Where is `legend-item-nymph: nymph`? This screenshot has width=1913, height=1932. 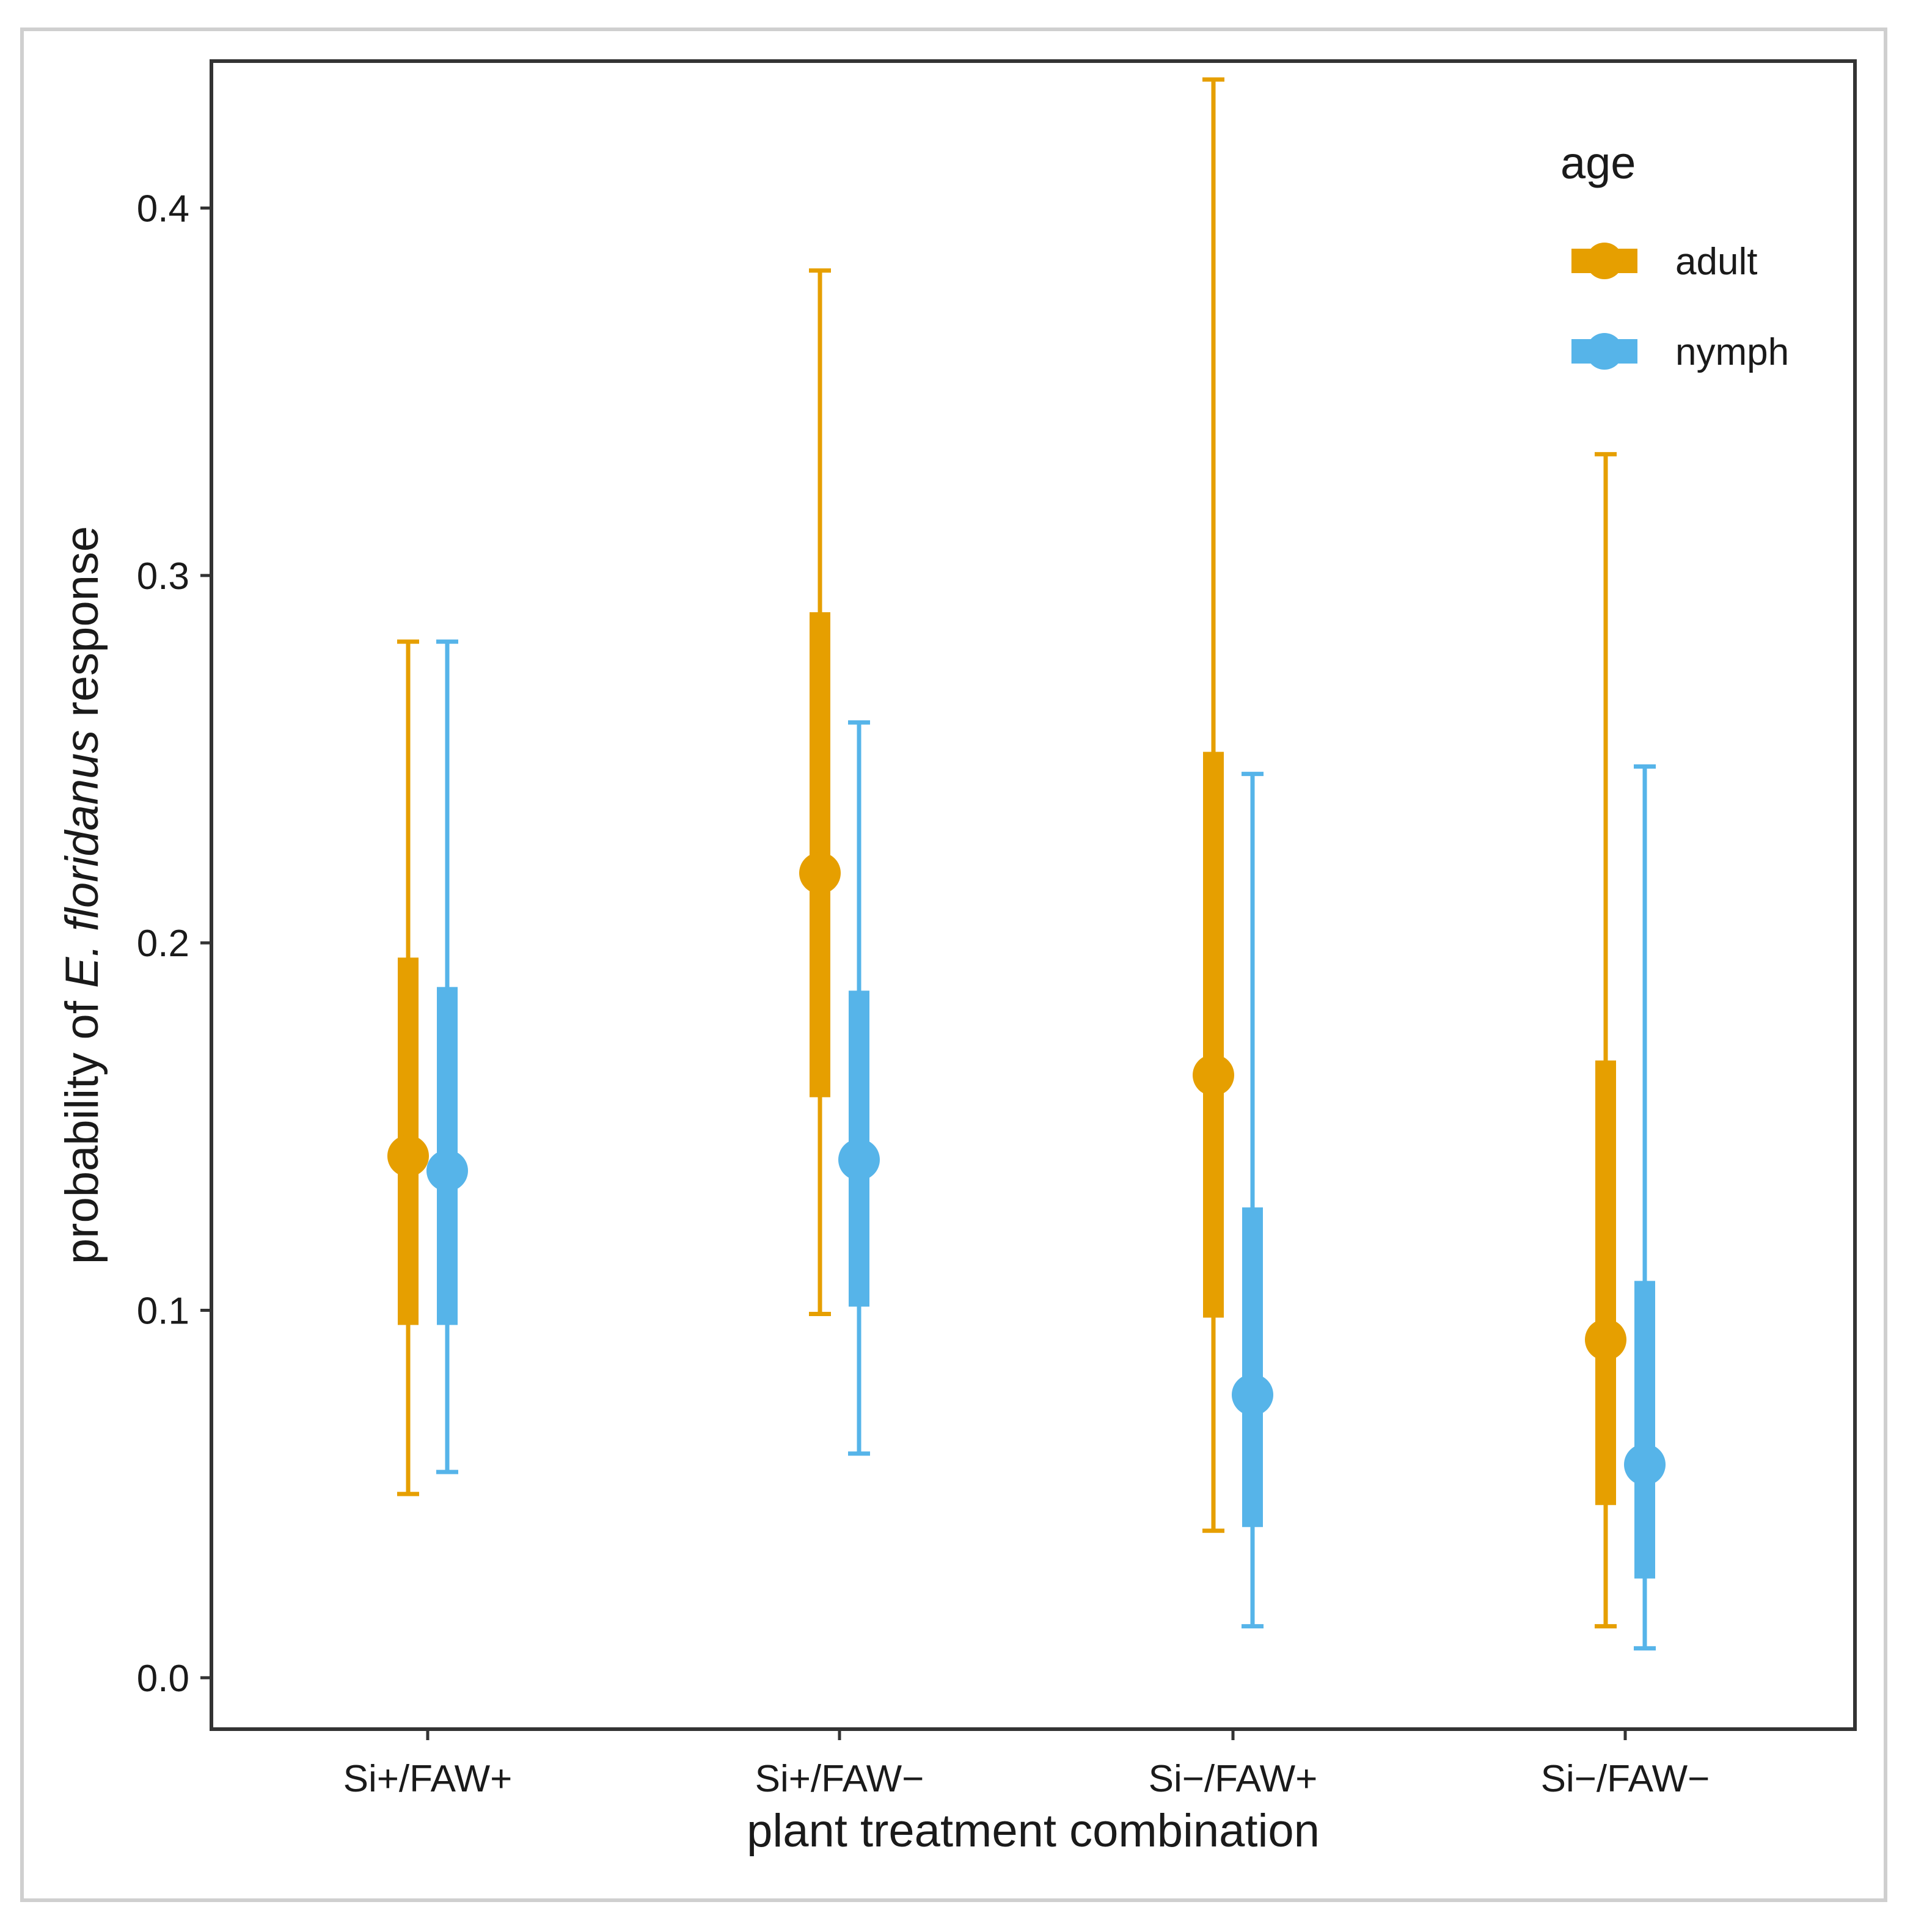
legend-item-nymph: nymph is located at coordinates (1680, 352).